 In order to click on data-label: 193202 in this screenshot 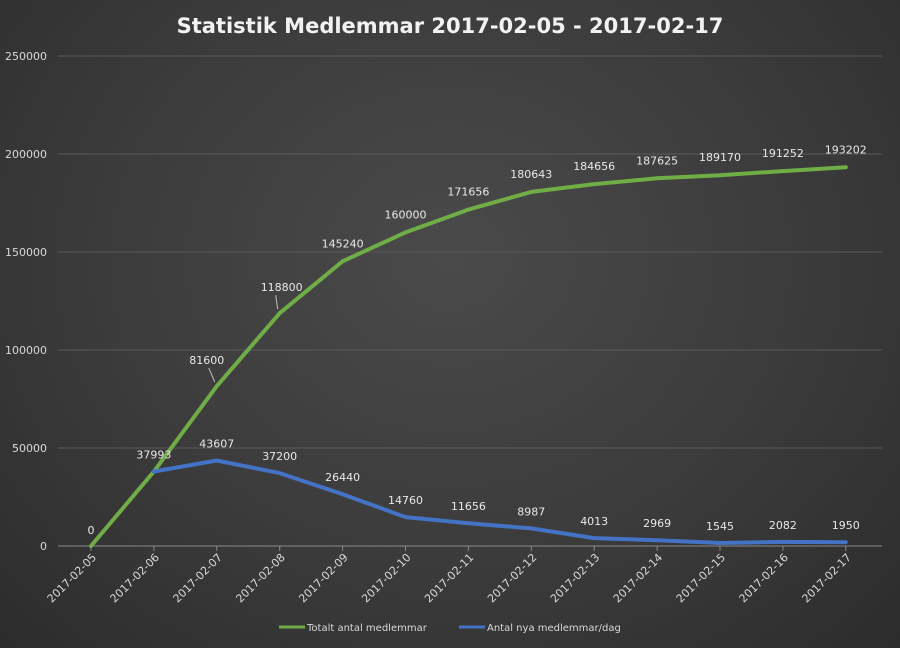, I will do `click(846, 149)`.